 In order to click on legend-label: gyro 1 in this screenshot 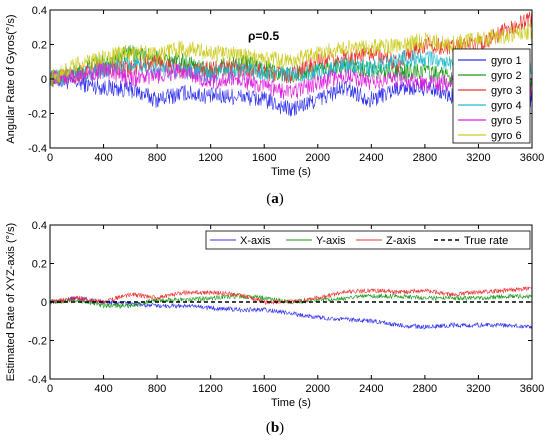, I will do `click(506, 61)`.